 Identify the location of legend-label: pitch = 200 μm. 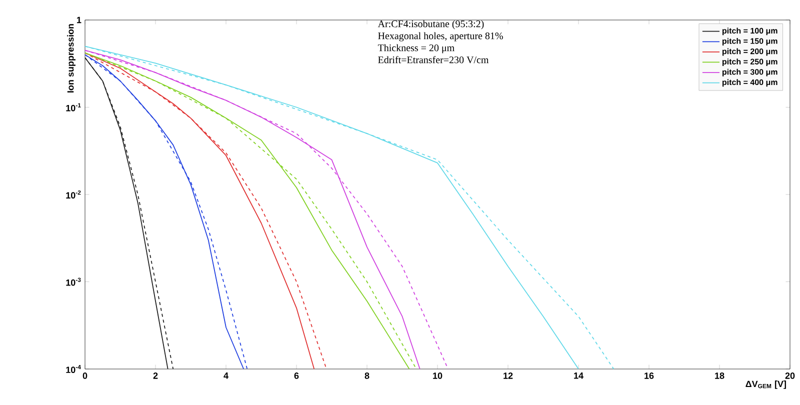
(750, 52).